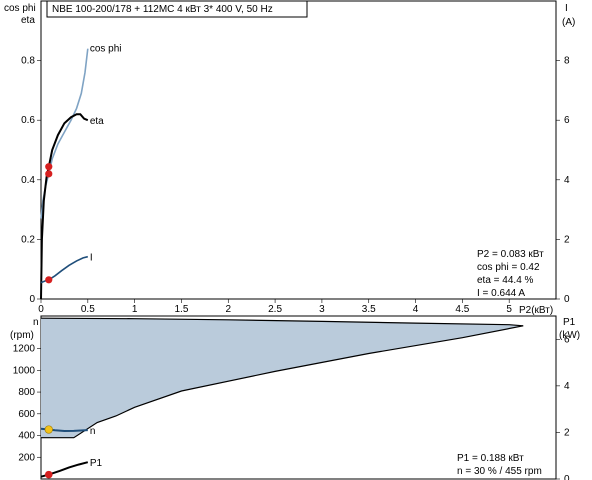 Image resolution: width=592 pixels, height=480 pixels. What do you see at coordinates (567, 477) in the screenshot?
I see `y2-right-tick-label: 0` at bounding box center [567, 477].